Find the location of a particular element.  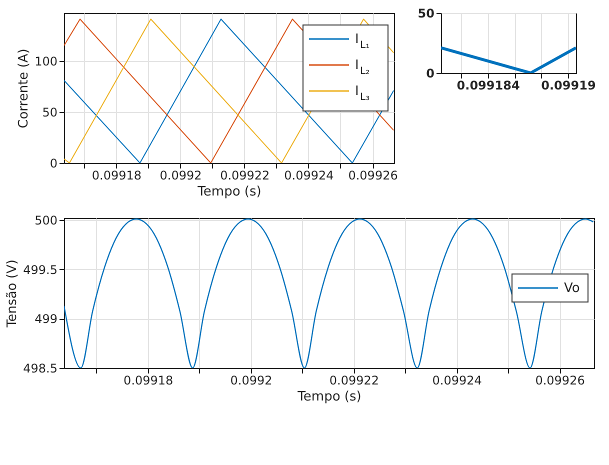

y-axis-title: Corrente (A) is located at coordinates (24, 88).